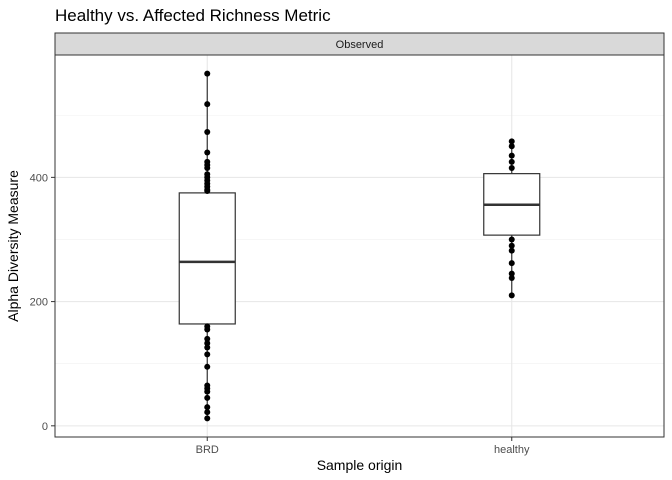 This screenshot has width=672, height=480. What do you see at coordinates (207, 258) in the screenshot?
I see `box-brd` at bounding box center [207, 258].